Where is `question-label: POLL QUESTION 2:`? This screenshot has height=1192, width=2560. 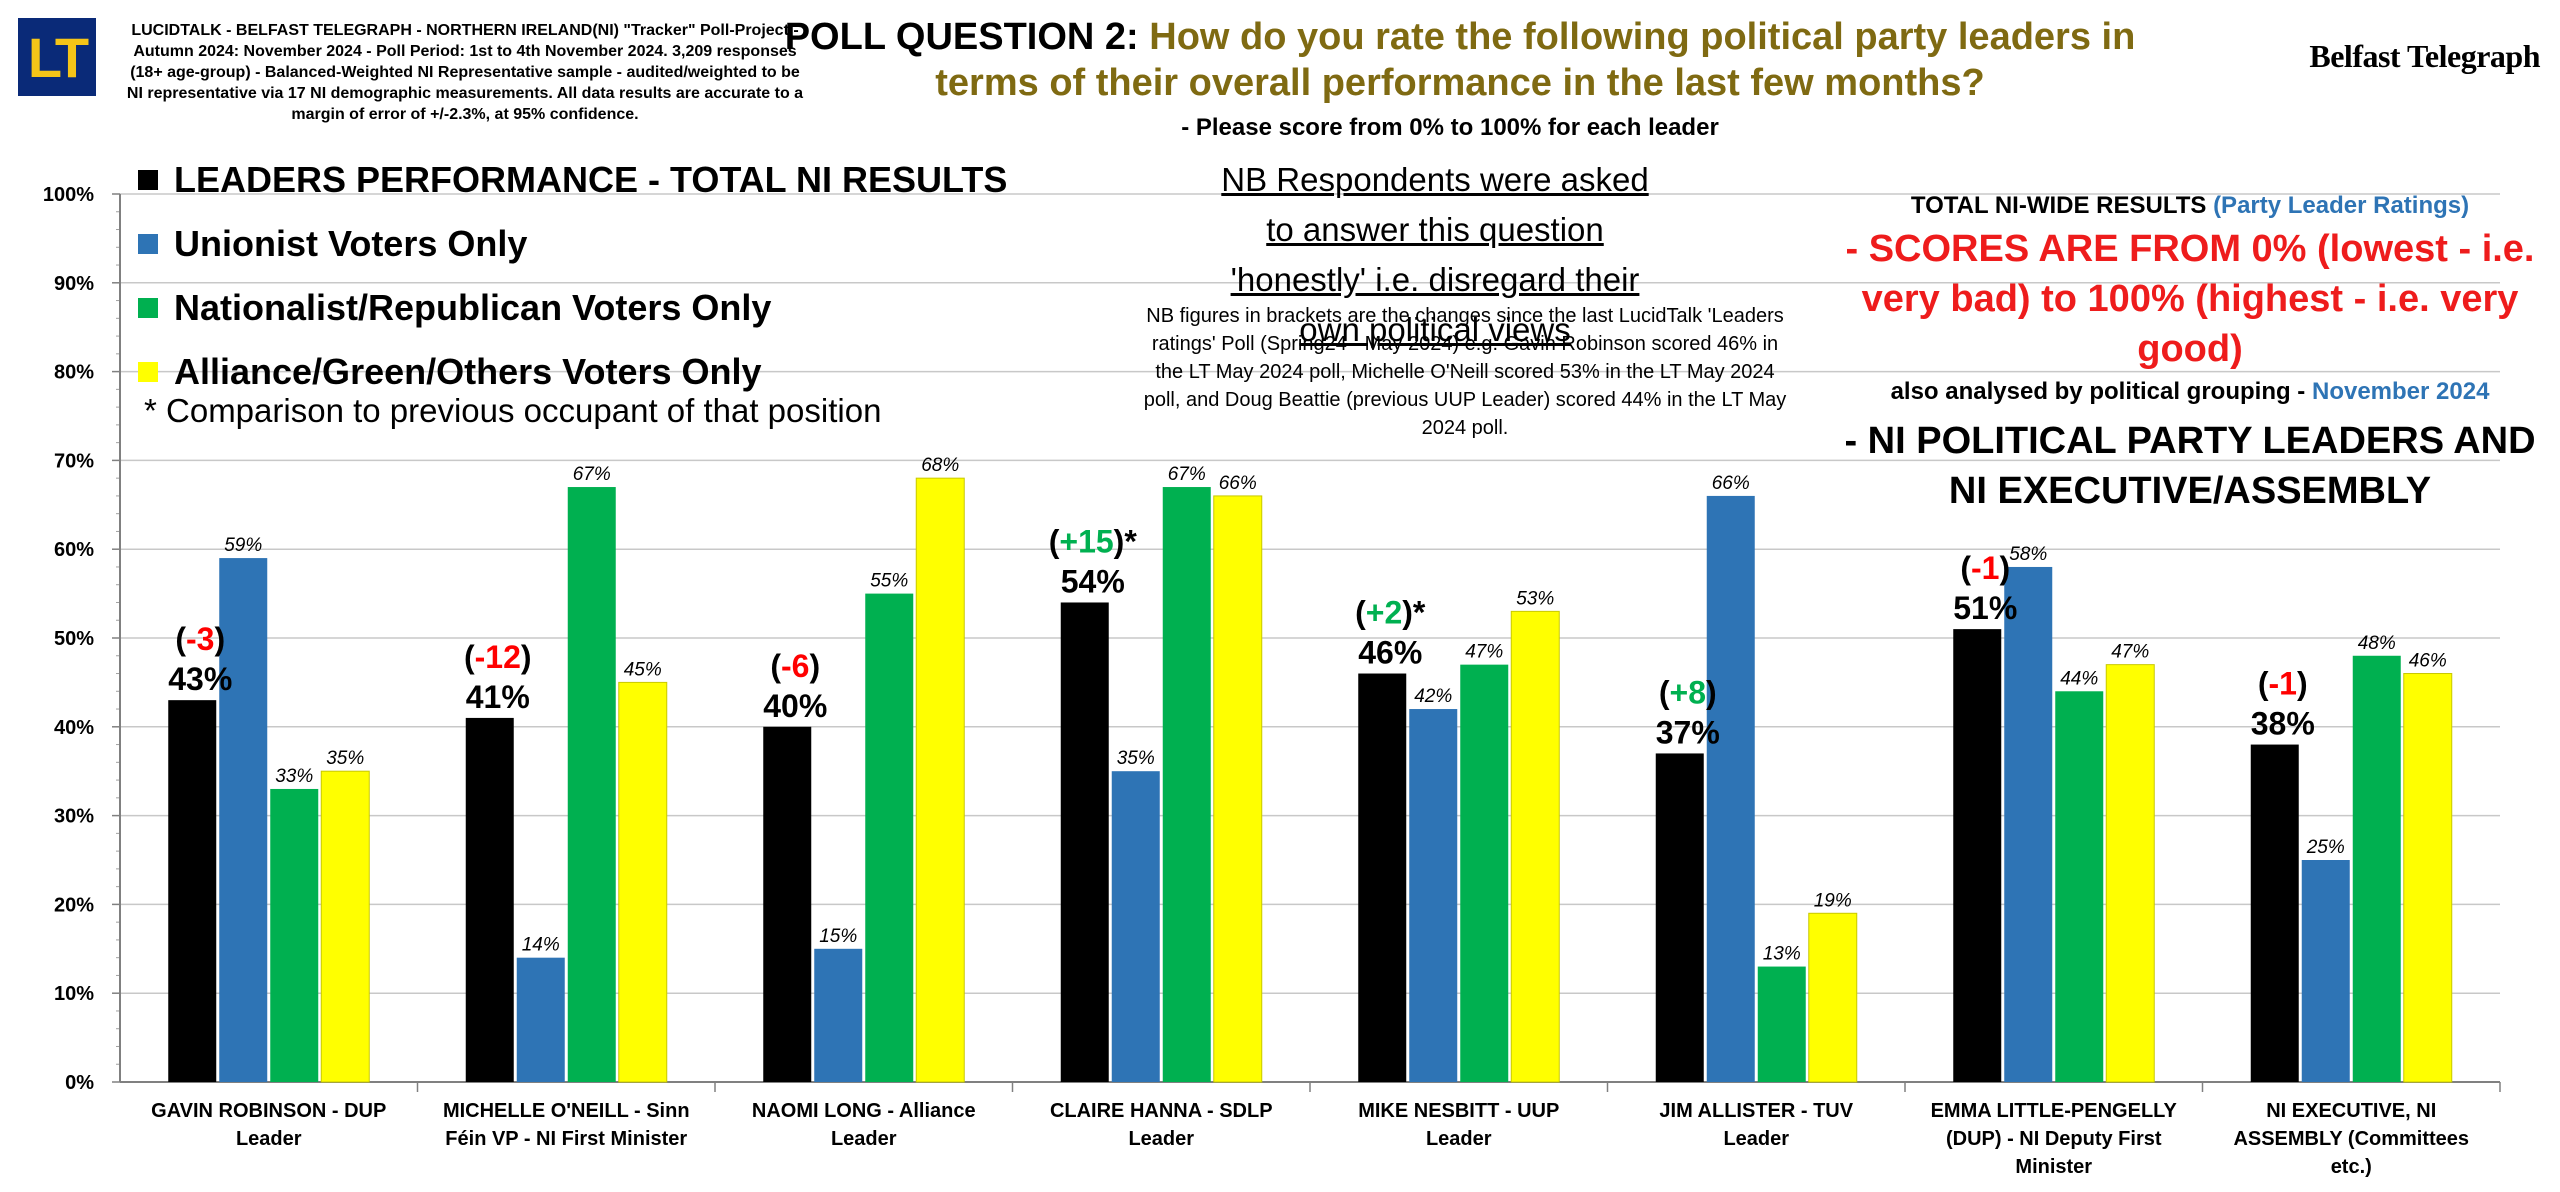
question-label: POLL QUESTION 2: is located at coordinates (961, 37).